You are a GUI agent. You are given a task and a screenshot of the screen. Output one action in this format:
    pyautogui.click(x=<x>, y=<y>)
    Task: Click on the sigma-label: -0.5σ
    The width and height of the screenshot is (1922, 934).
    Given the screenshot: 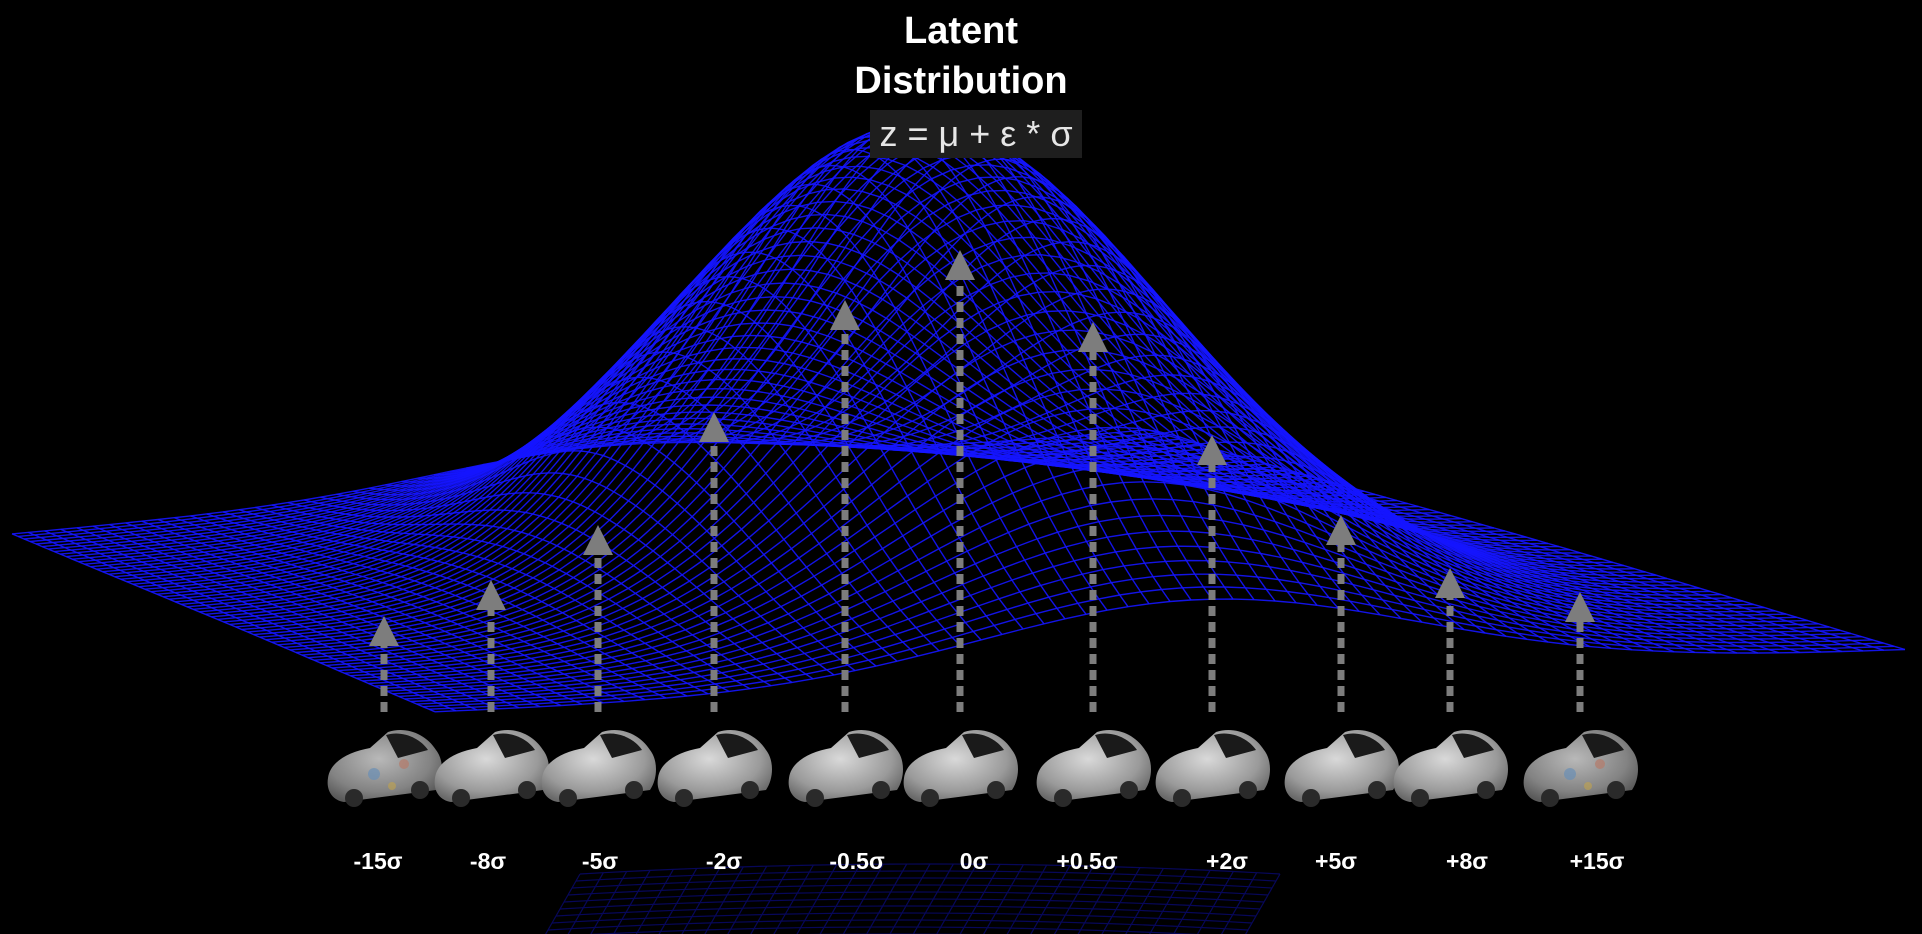 What is the action you would take?
    pyautogui.click(x=857, y=861)
    